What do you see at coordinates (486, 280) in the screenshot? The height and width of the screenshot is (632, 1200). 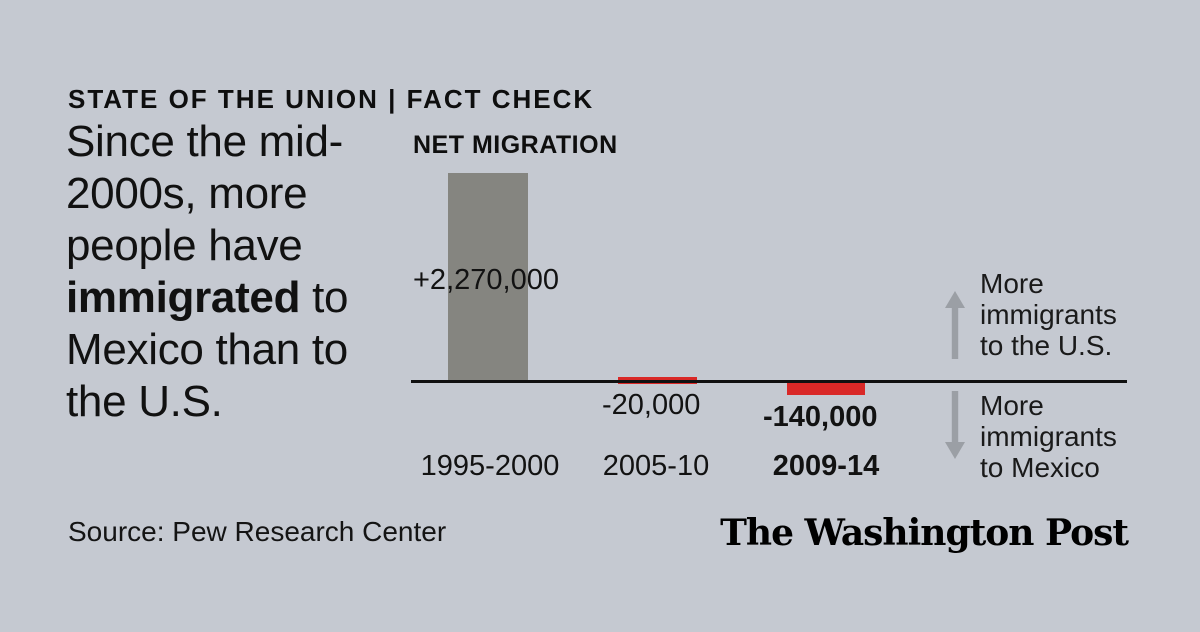 I see `value-label-1995-2000: +2,270,000` at bounding box center [486, 280].